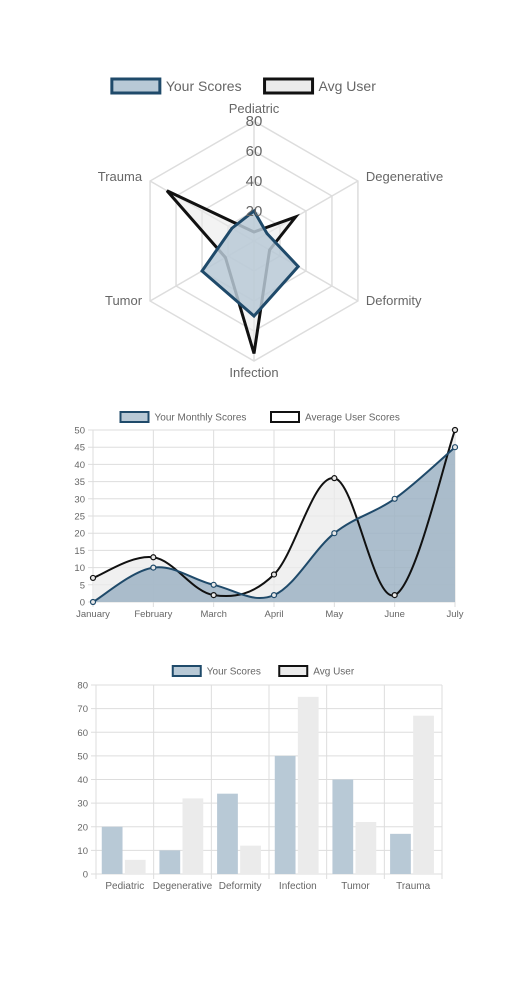  I want to click on radar-category-deformity: Deformity, so click(394, 300).